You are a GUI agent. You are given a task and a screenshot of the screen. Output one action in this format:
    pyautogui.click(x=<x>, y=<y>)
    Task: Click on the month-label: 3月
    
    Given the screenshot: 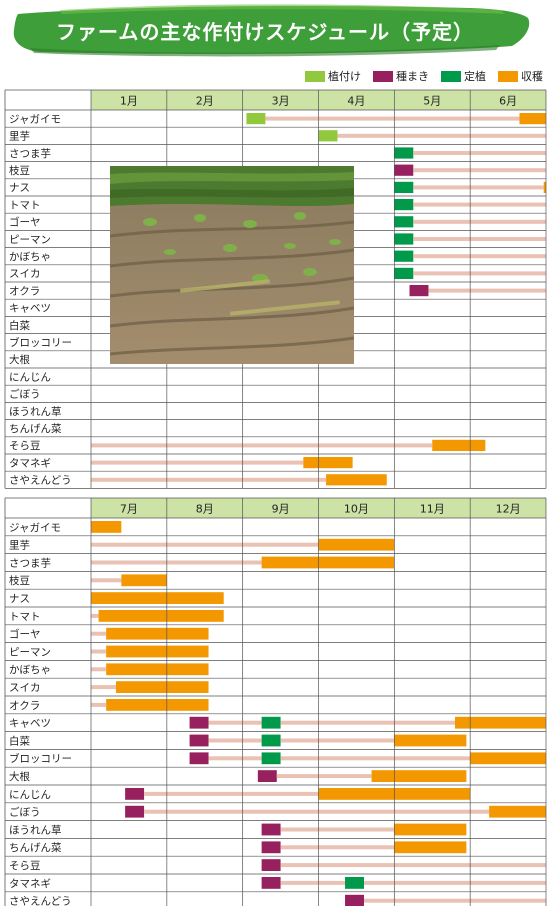 What is the action you would take?
    pyautogui.click(x=281, y=101)
    